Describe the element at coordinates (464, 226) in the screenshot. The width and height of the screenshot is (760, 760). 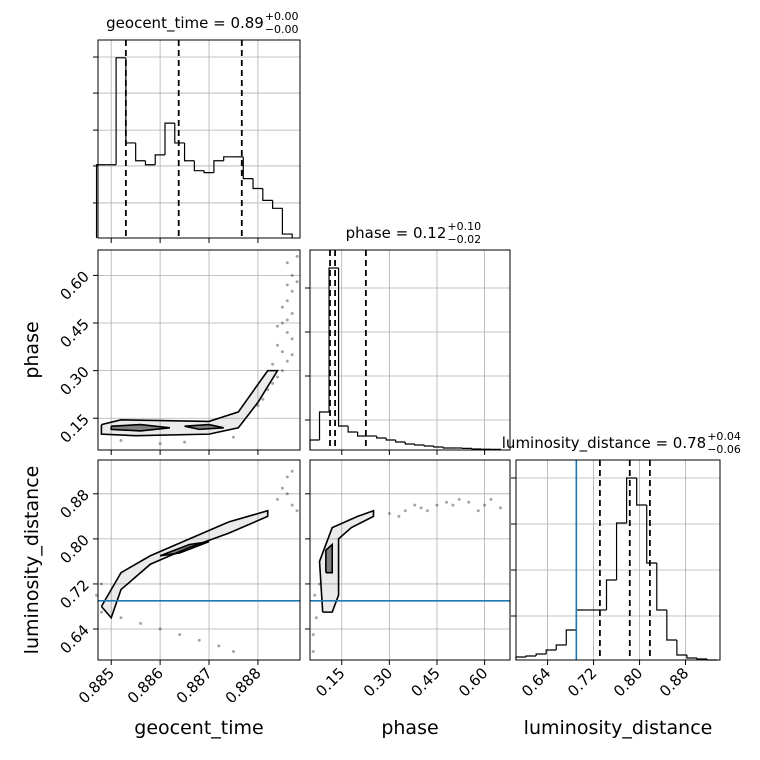
I see `title-sup: +0.10` at that location.